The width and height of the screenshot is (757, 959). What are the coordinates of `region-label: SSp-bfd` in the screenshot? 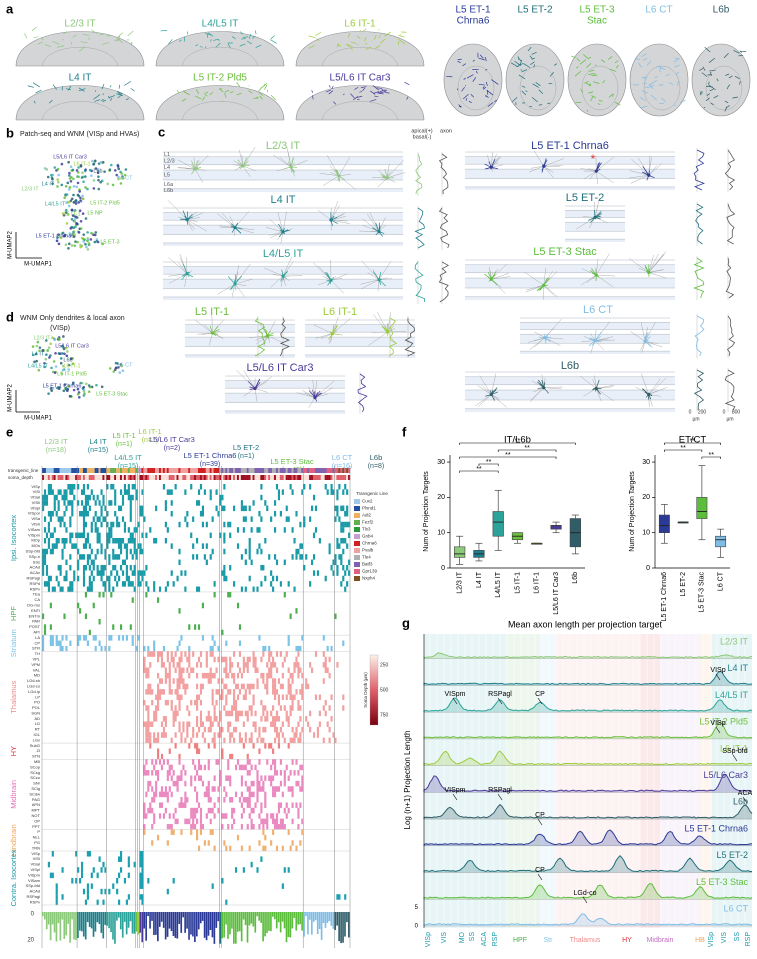 It's located at (33, 885).